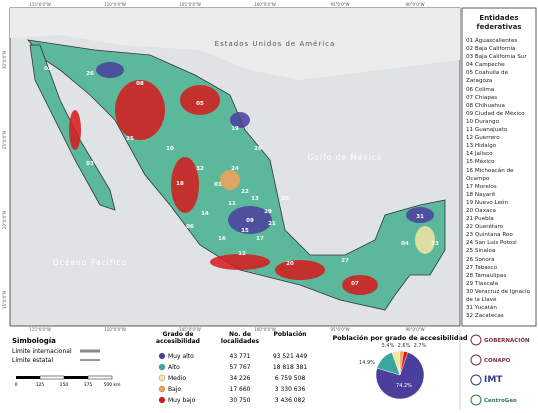 Image resolution: width=538 pixels, height=413 pixels. I want to click on state-label: 28, so click(258, 149).